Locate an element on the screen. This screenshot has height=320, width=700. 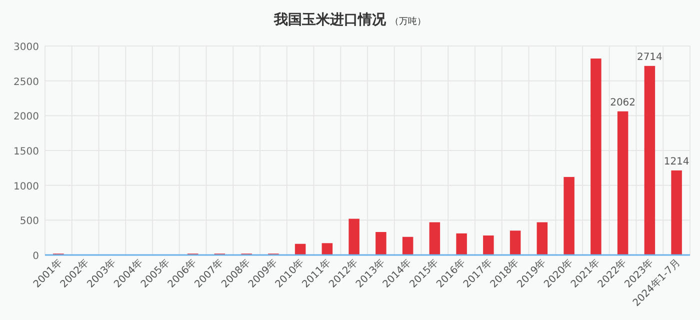
y-tick-label: 2500 is located at coordinates (26, 82).